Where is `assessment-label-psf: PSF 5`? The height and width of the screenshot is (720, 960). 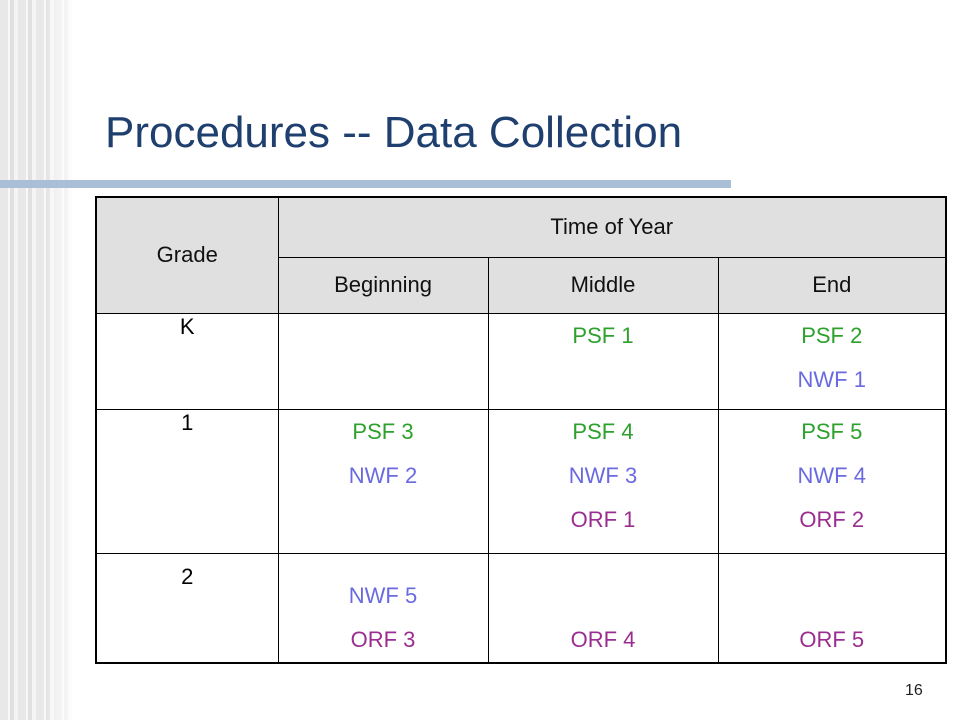
assessment-label-psf: PSF 5 is located at coordinates (832, 431).